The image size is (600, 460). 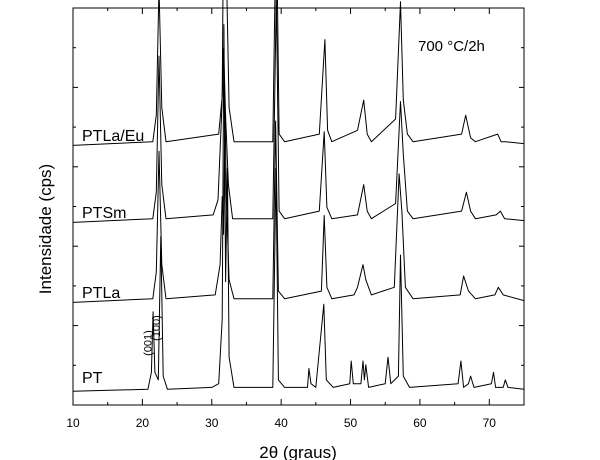 I want to click on x-tick-label: 20, so click(x=143, y=423).